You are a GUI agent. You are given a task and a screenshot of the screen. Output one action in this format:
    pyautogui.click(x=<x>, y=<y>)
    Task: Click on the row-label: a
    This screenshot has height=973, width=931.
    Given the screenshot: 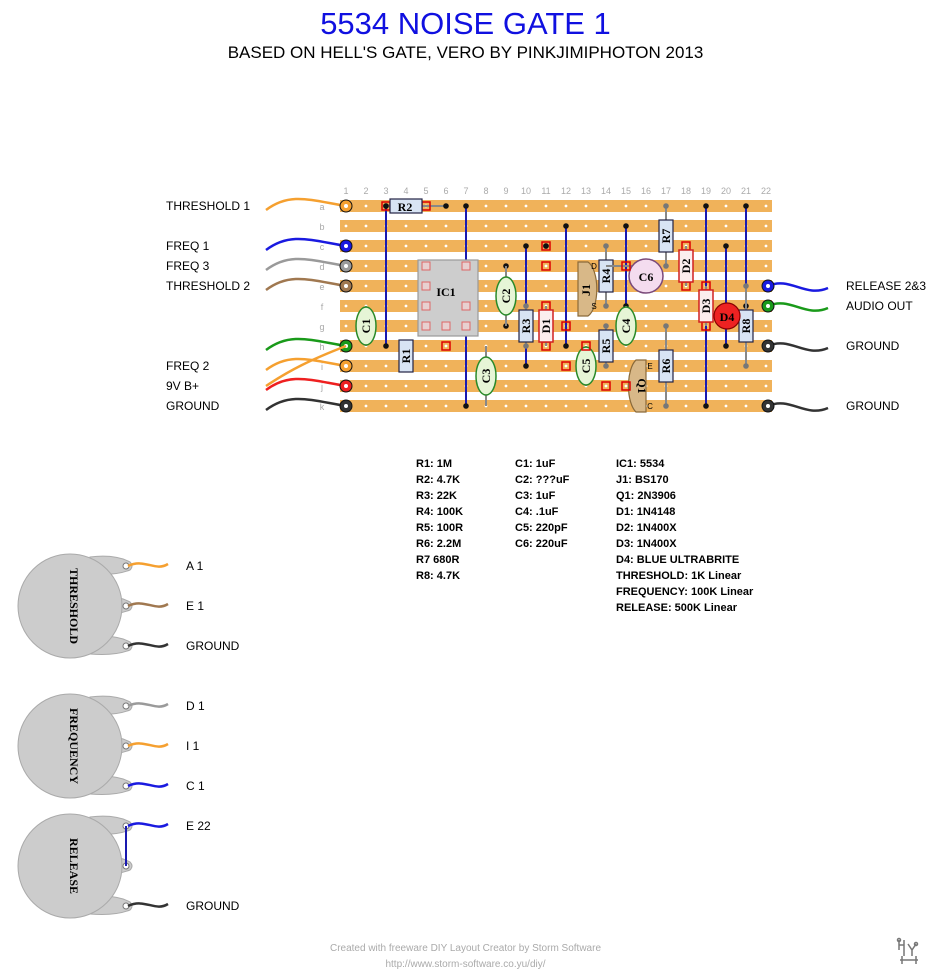 What is the action you would take?
    pyautogui.click(x=321, y=207)
    